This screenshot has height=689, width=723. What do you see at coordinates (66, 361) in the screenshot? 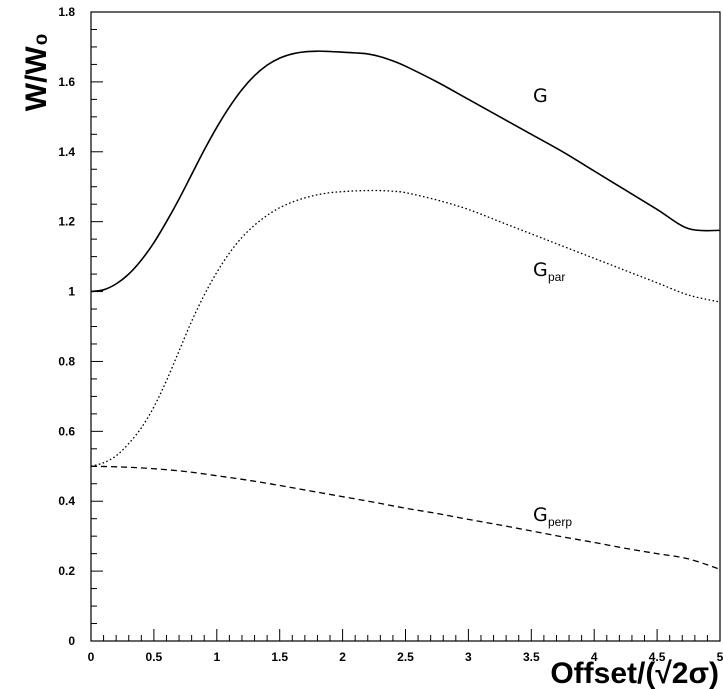
I see `y-tick-label: 0.8` at bounding box center [66, 361].